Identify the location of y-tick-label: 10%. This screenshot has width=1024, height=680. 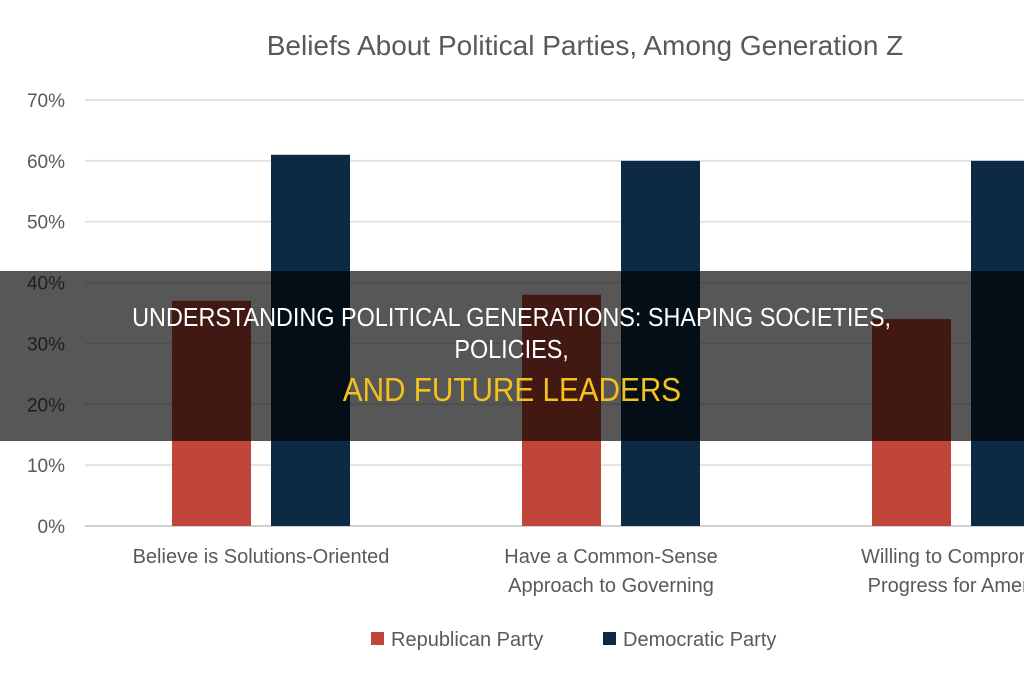
(46, 466).